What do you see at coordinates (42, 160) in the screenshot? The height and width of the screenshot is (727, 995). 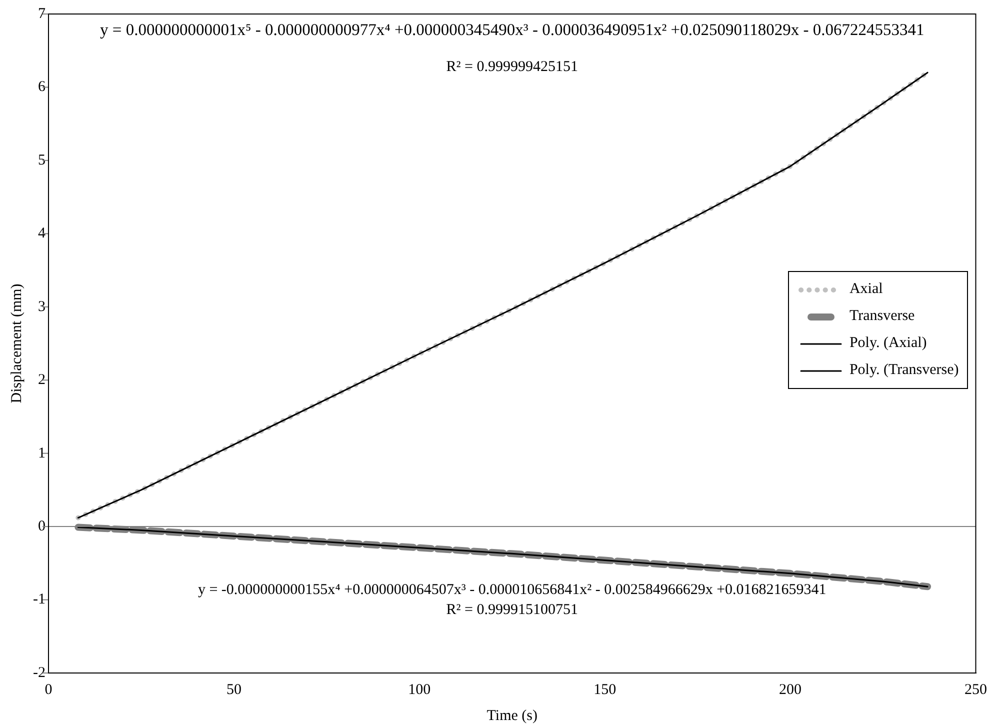 I see `y-tick-label: 5` at bounding box center [42, 160].